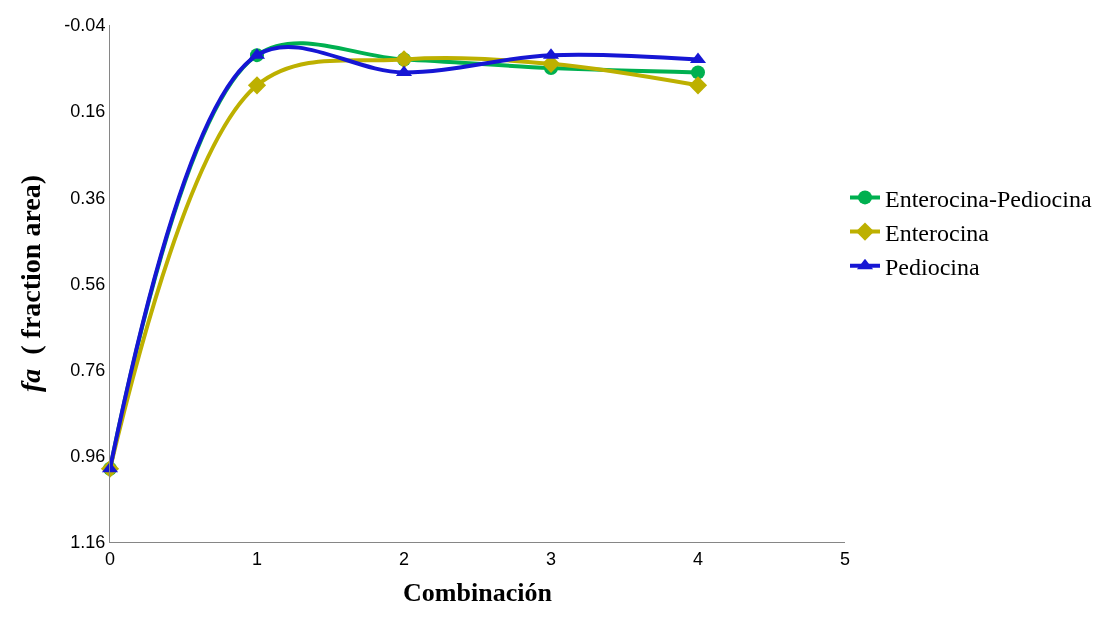 The width and height of the screenshot is (1109, 622). What do you see at coordinates (932, 267) in the screenshot?
I see `legend-label: Pediocina` at bounding box center [932, 267].